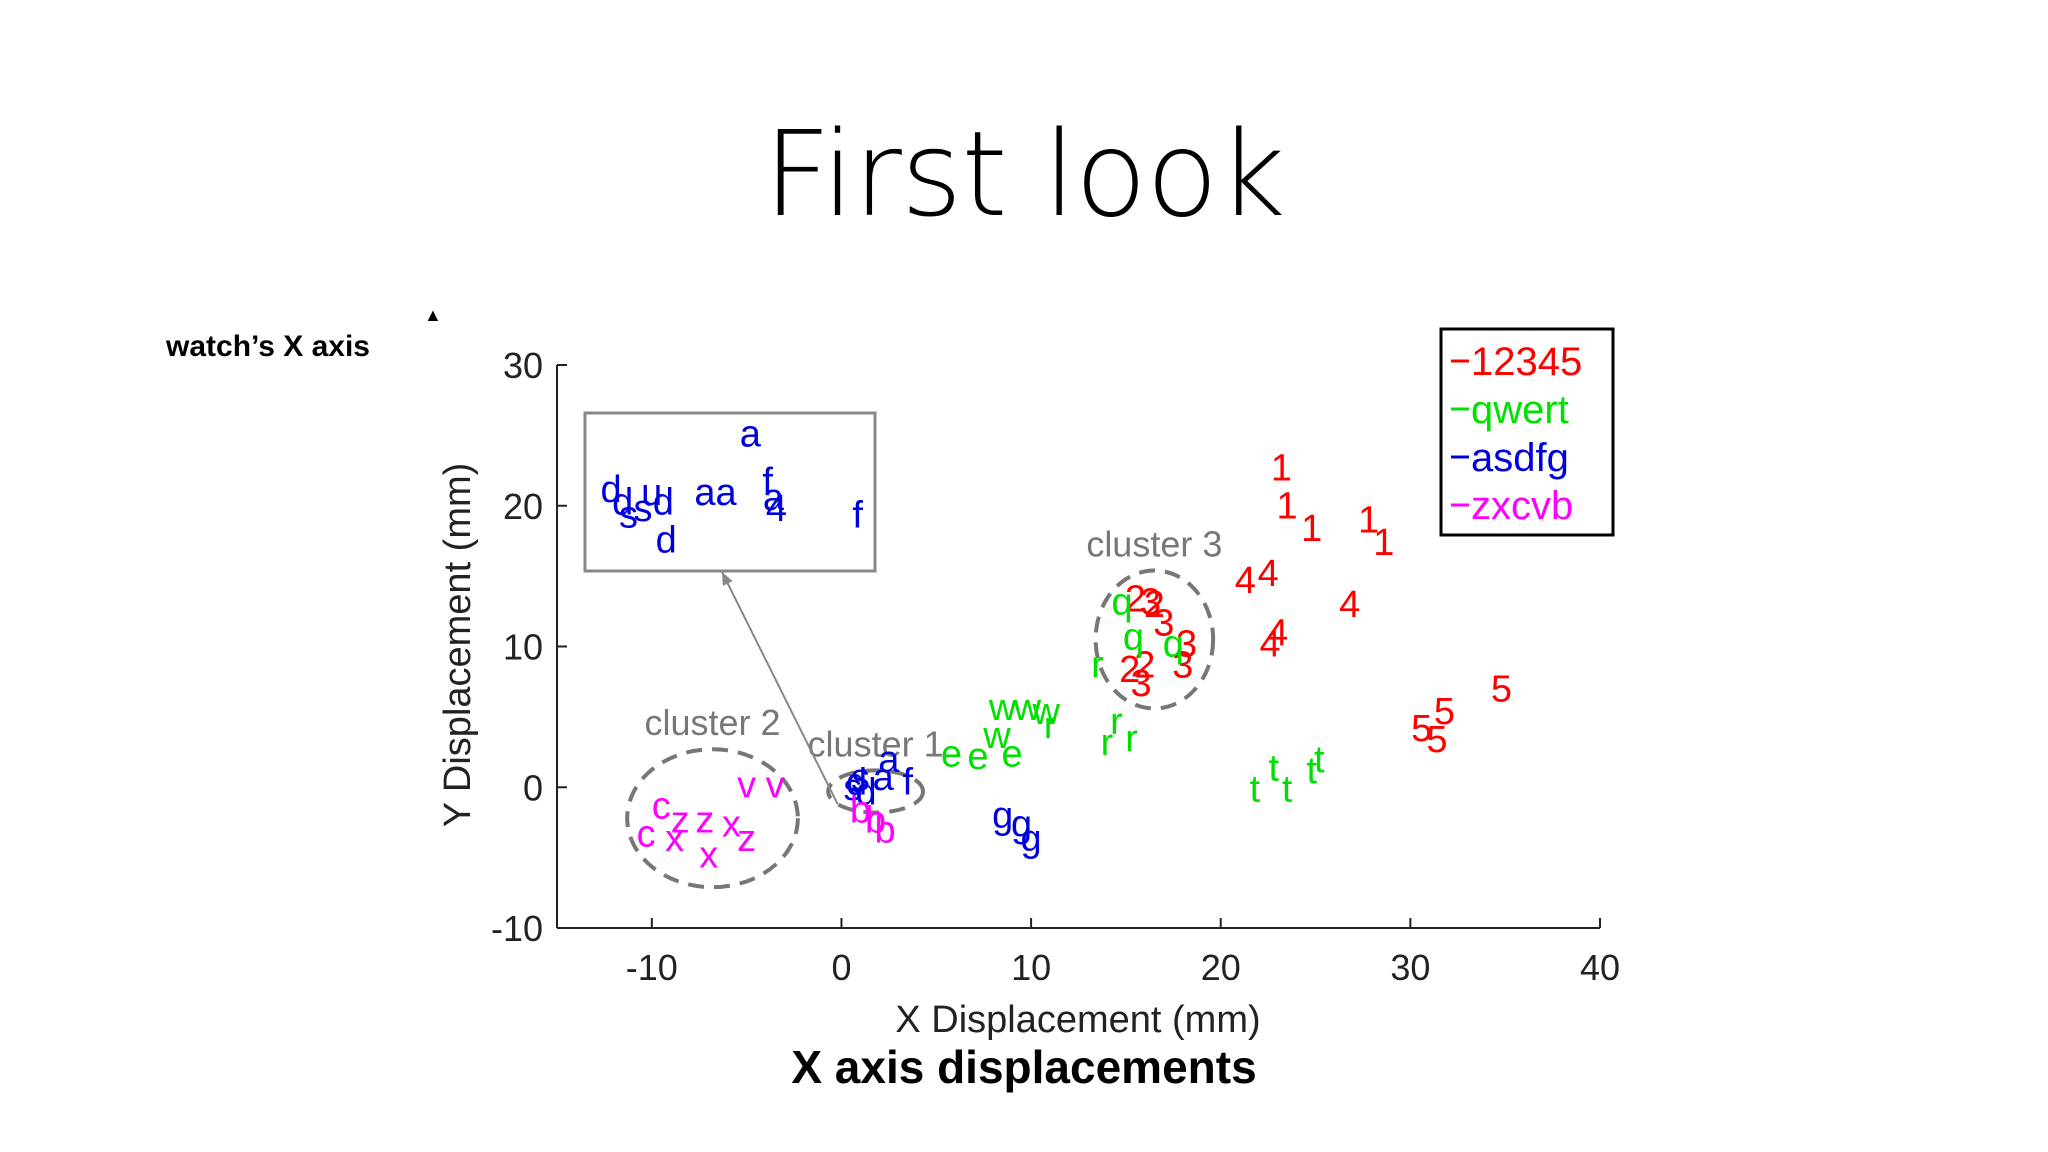 This screenshot has height=1152, width=2048. What do you see at coordinates (268, 346) in the screenshot?
I see `watch-axis-label: watch’s X axis` at bounding box center [268, 346].